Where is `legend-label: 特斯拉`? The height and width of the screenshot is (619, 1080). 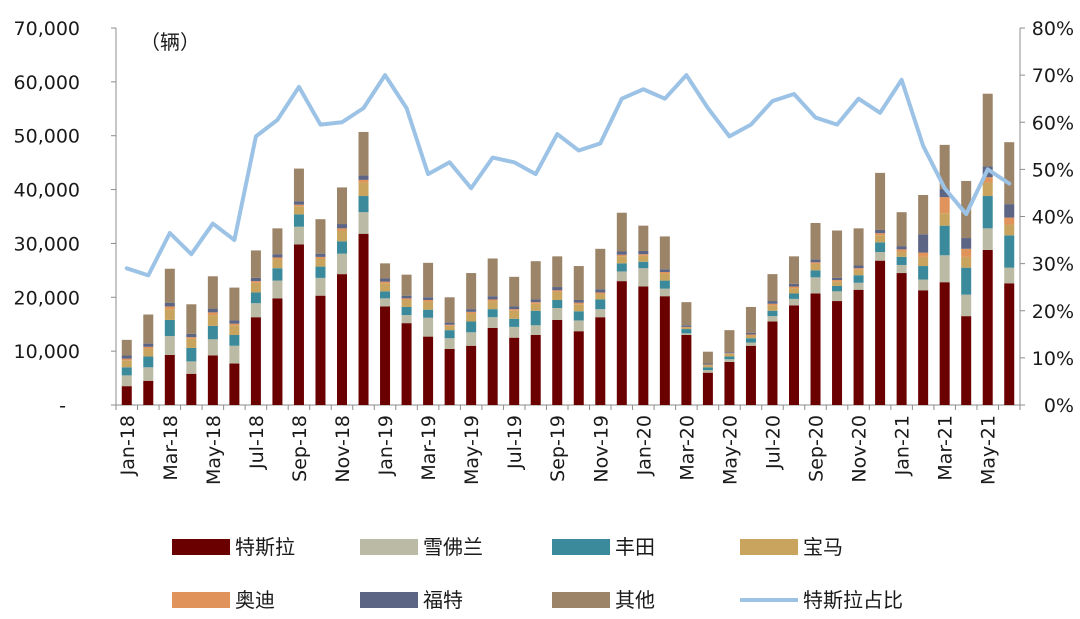 legend-label: 特斯拉 is located at coordinates (265, 547).